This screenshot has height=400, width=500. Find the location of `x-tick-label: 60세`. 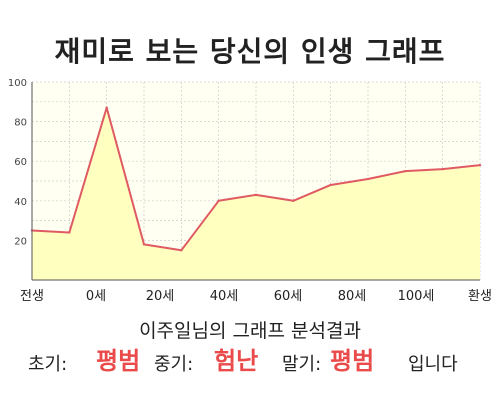

x-tick-label: 60세 is located at coordinates (288, 296).